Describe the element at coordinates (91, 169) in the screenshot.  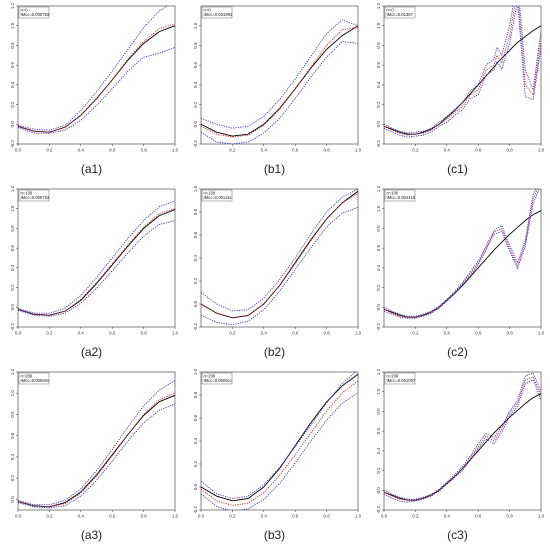
I see `panel-caption: (a1)` at that location.